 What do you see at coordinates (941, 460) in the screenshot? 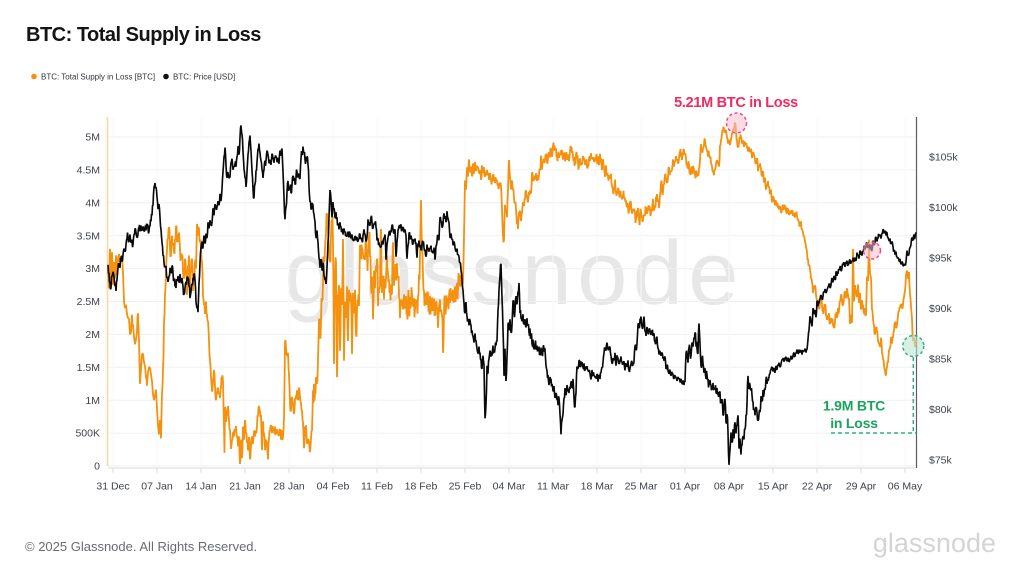
I see `svg-text: $75k` at bounding box center [941, 460].